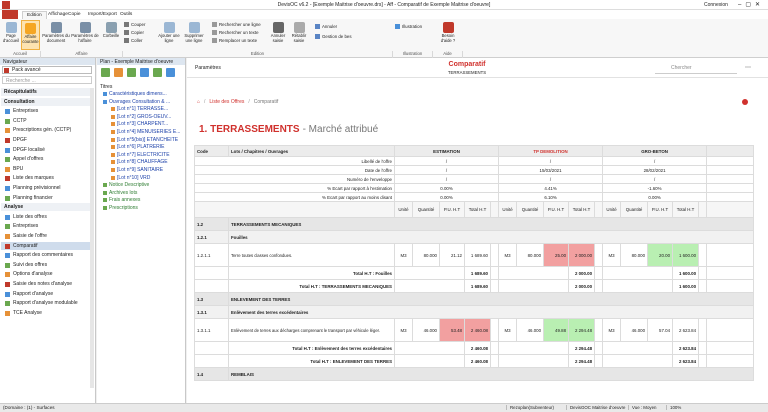  What do you see at coordinates (236, 24) in the screenshot?
I see `ribbon-button: Rechercher une ligne` at bounding box center [236, 24].